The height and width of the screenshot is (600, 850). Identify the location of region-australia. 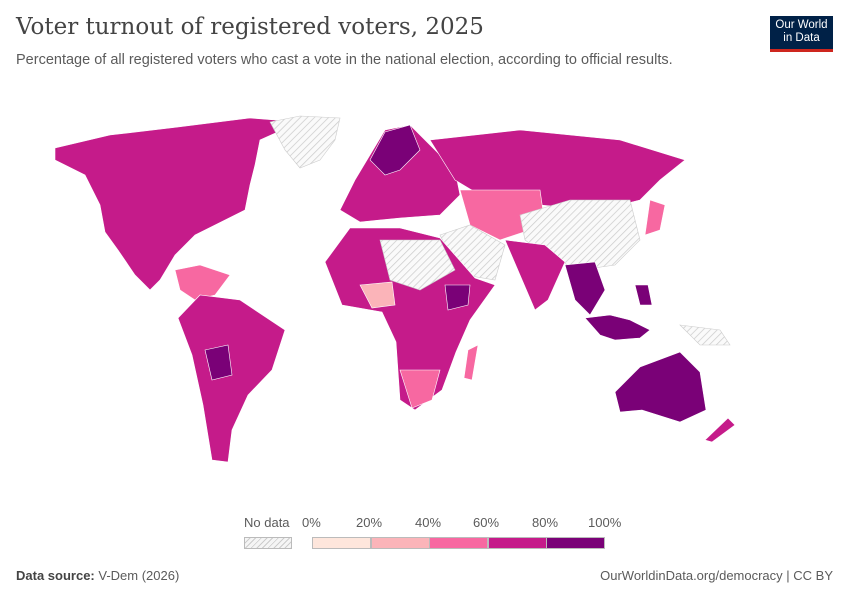
(660, 387).